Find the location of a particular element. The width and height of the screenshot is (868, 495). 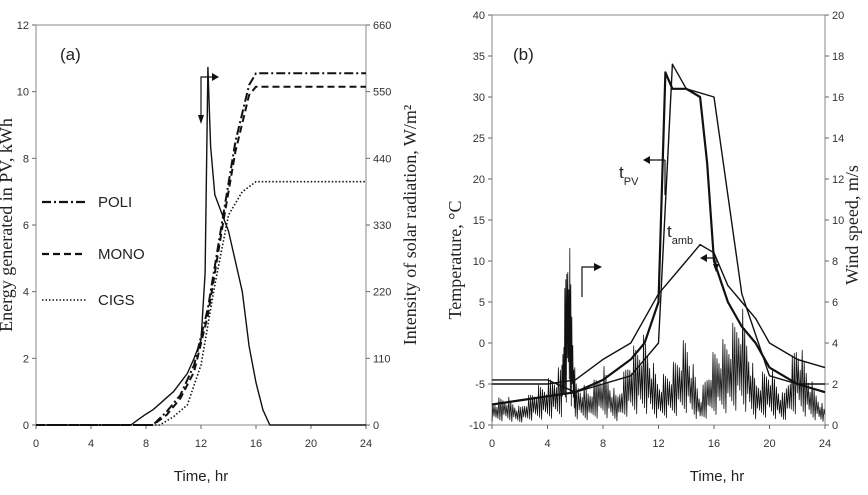

legend-label-cigs: CIGS is located at coordinates (116, 300).